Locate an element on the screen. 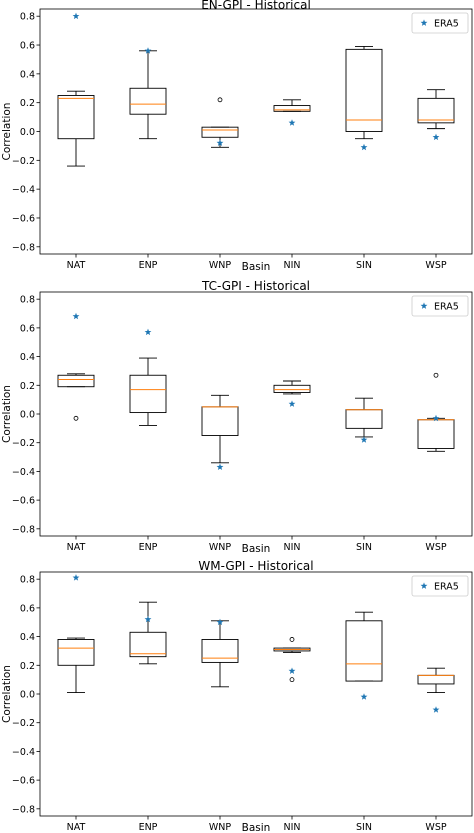 The image size is (474, 833). box-ENP is located at coordinates (148, 95).